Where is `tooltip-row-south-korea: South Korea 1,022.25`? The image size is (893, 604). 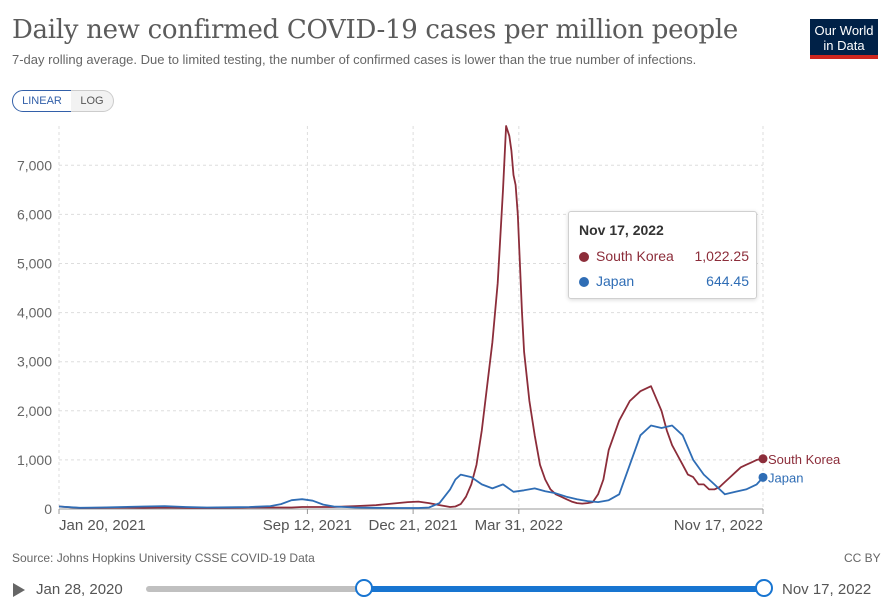
tooltip-row-south-korea: South Korea 1,022.25 is located at coordinates (664, 256).